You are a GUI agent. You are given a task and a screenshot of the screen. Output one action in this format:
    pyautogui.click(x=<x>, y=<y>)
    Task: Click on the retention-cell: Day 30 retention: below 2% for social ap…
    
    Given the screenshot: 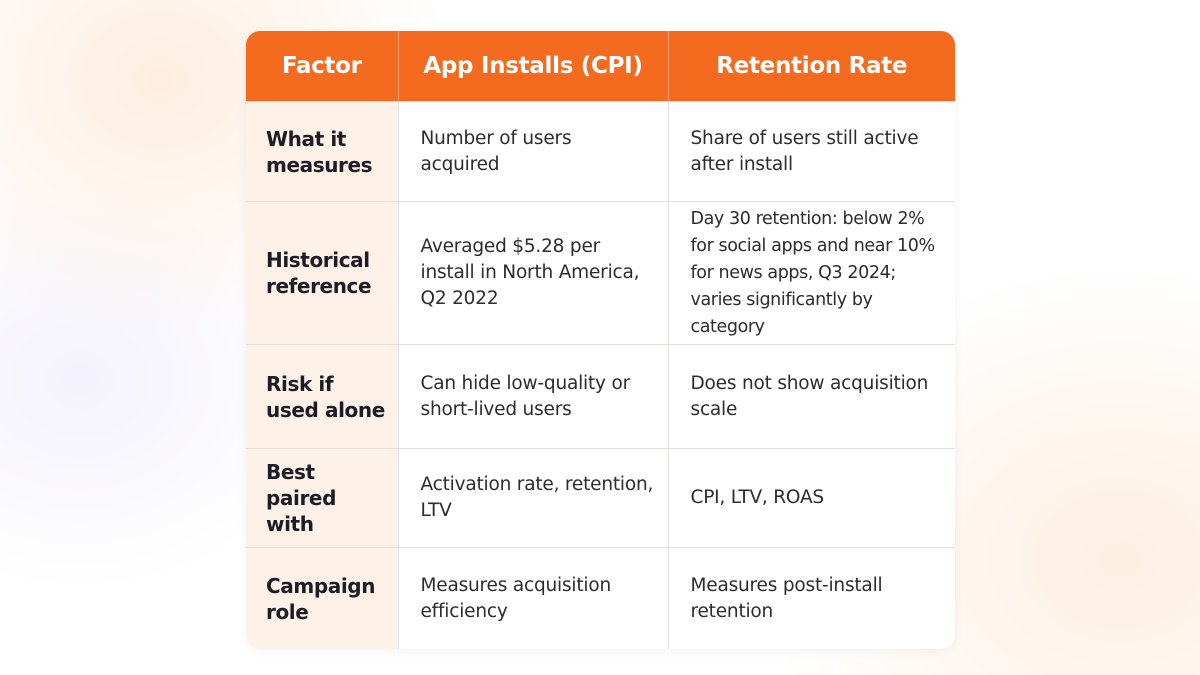 What is the action you would take?
    pyautogui.click(x=811, y=273)
    